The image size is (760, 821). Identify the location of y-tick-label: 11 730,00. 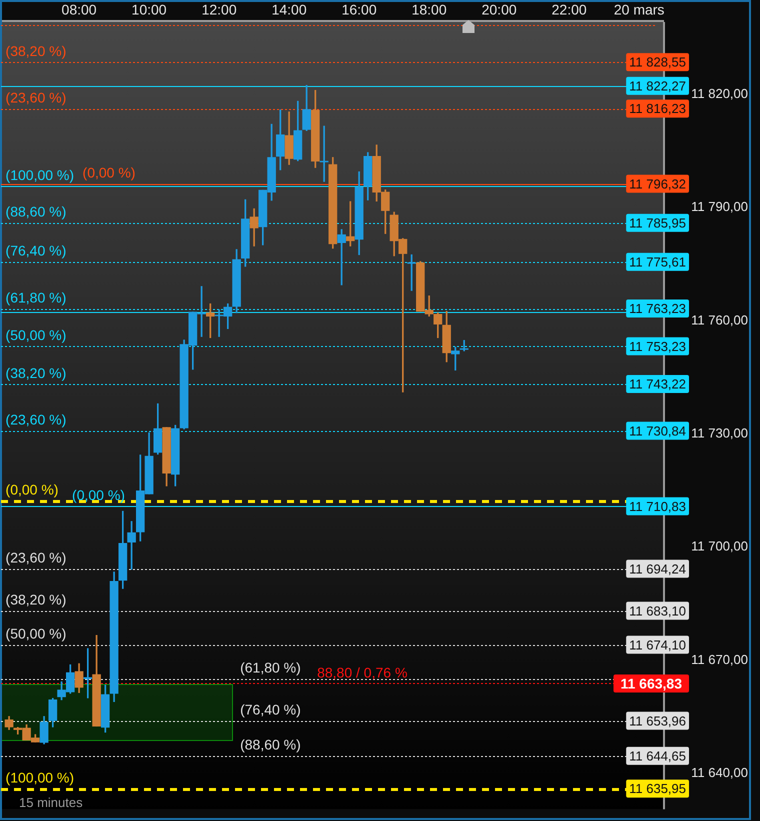
(719, 432).